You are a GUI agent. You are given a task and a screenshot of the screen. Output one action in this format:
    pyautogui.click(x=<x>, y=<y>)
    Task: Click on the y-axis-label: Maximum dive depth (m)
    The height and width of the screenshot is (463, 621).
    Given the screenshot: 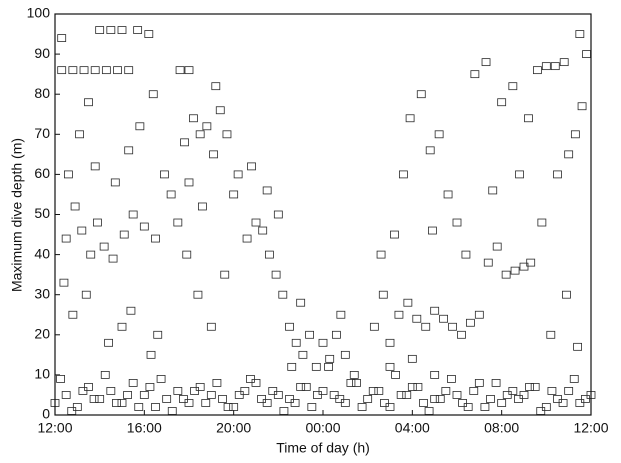 What is the action you would take?
    pyautogui.click(x=17, y=215)
    